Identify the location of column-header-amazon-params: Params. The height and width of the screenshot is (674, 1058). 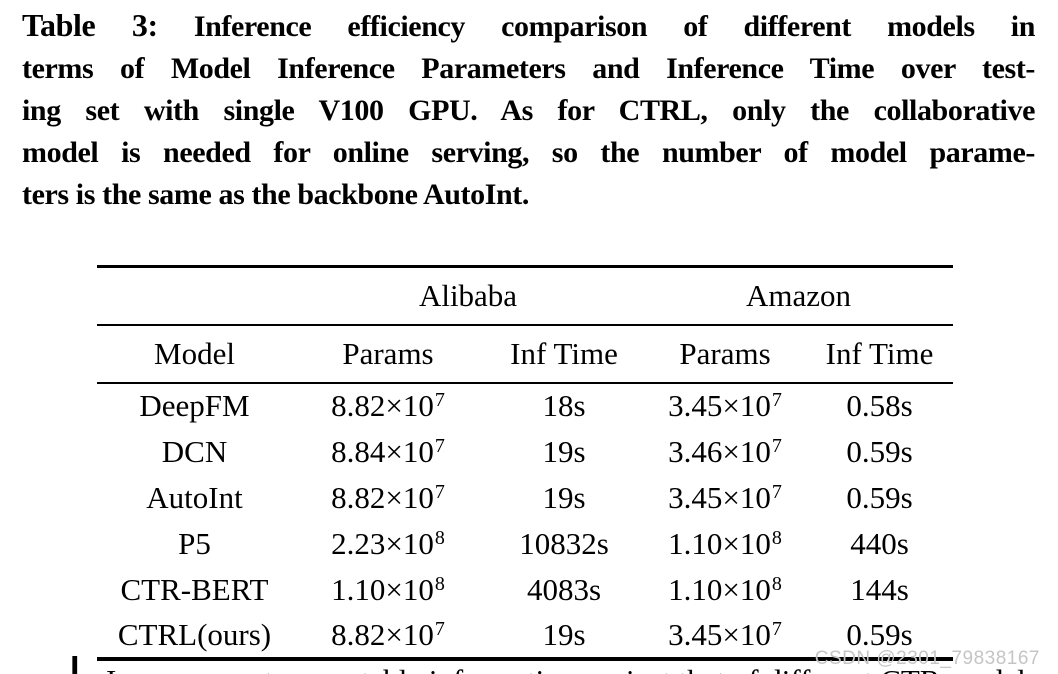
(725, 354).